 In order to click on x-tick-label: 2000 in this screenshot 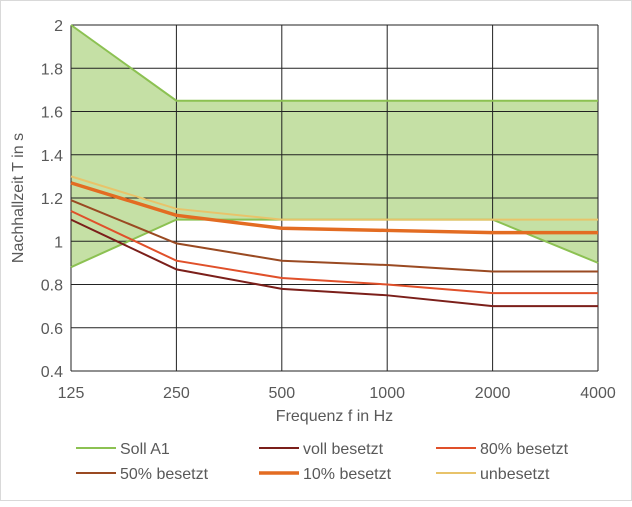, I will do `click(493, 393)`.